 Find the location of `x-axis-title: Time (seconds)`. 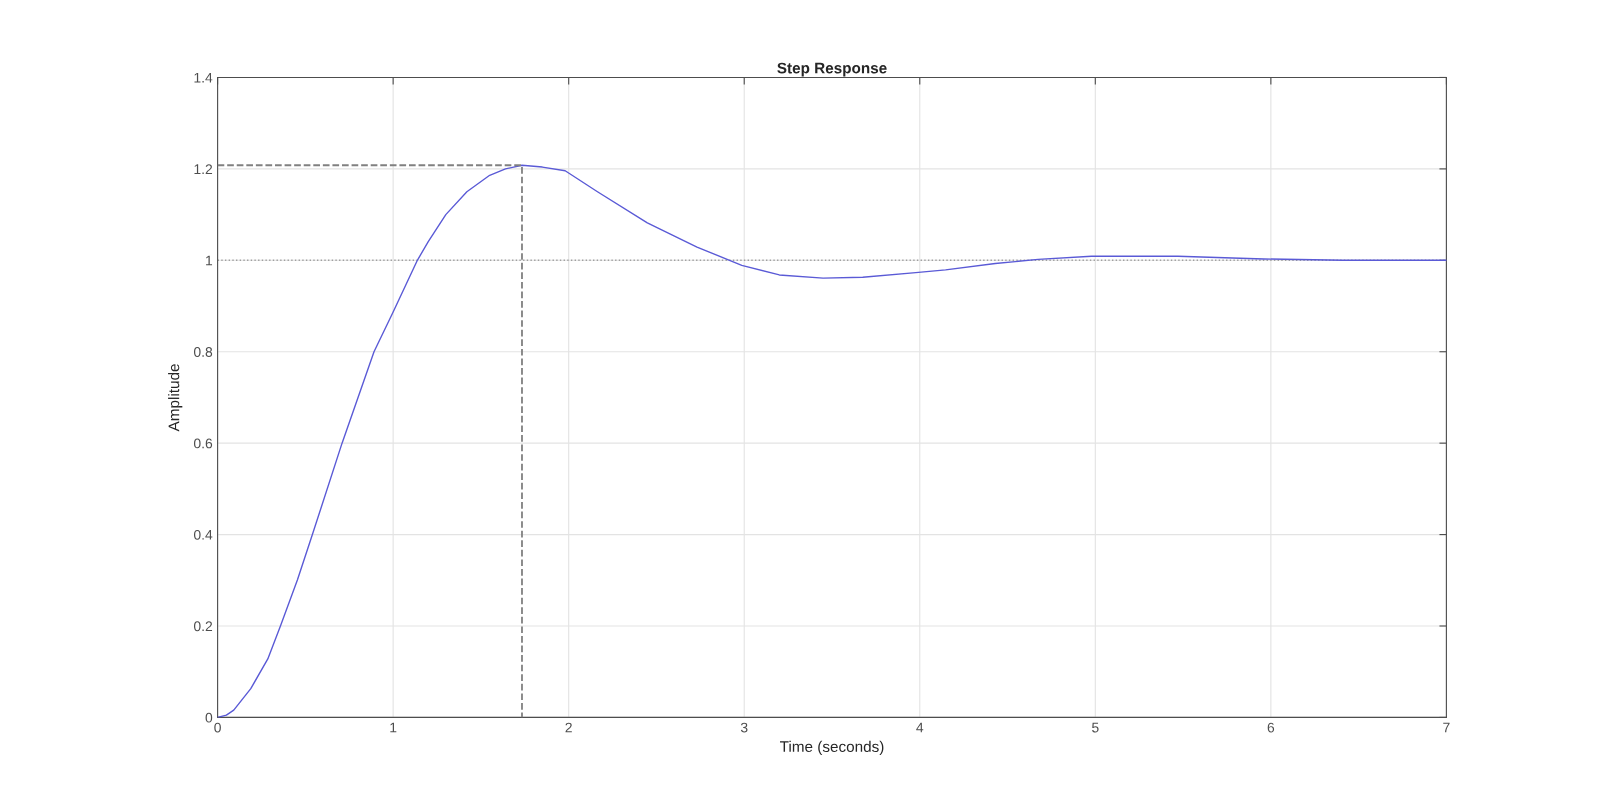

x-axis-title: Time (seconds) is located at coordinates (832, 748).